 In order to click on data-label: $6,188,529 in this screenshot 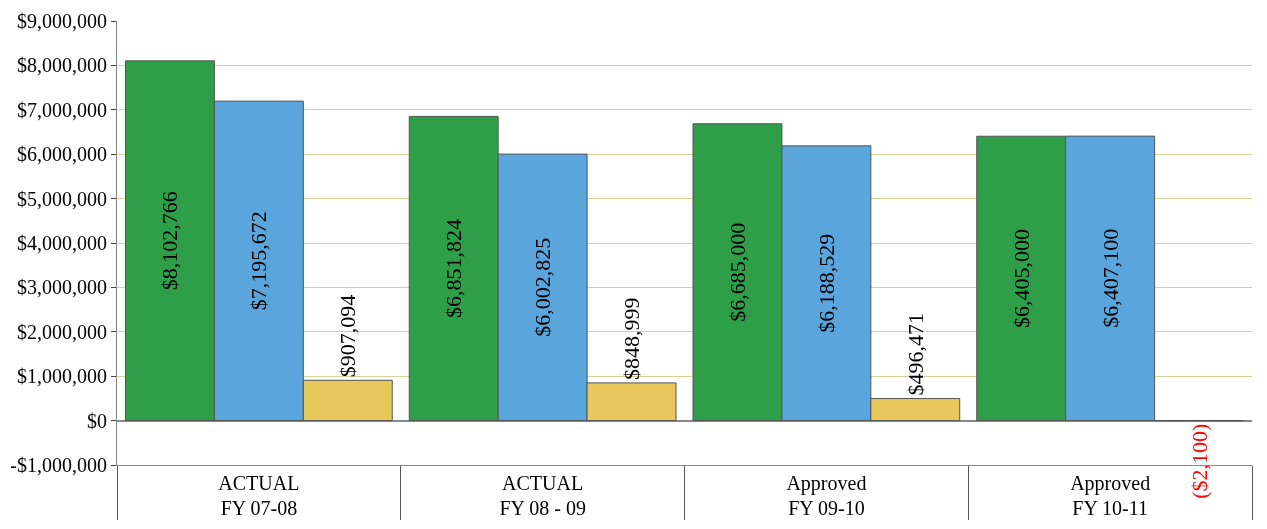, I will do `click(826, 283)`.